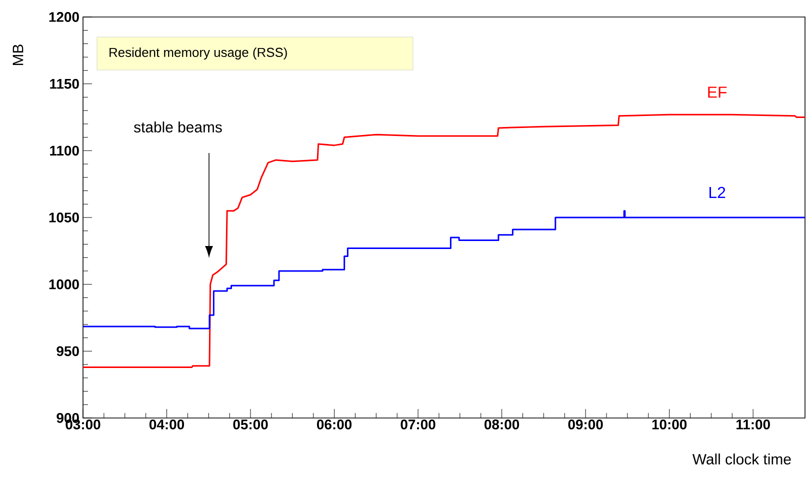  I want to click on series-label: EF, so click(717, 92).